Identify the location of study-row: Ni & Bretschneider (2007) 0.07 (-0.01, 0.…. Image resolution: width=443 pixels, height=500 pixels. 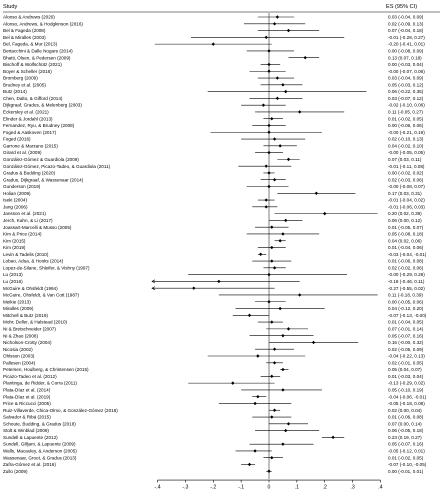
(213, 328).